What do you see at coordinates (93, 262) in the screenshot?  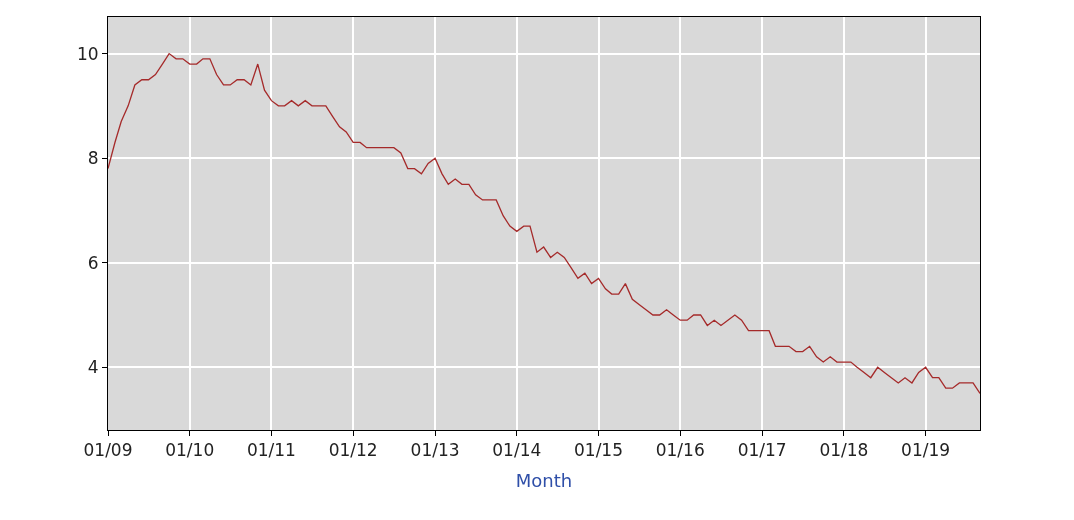 I see `y-tick-label: 6` at bounding box center [93, 262].